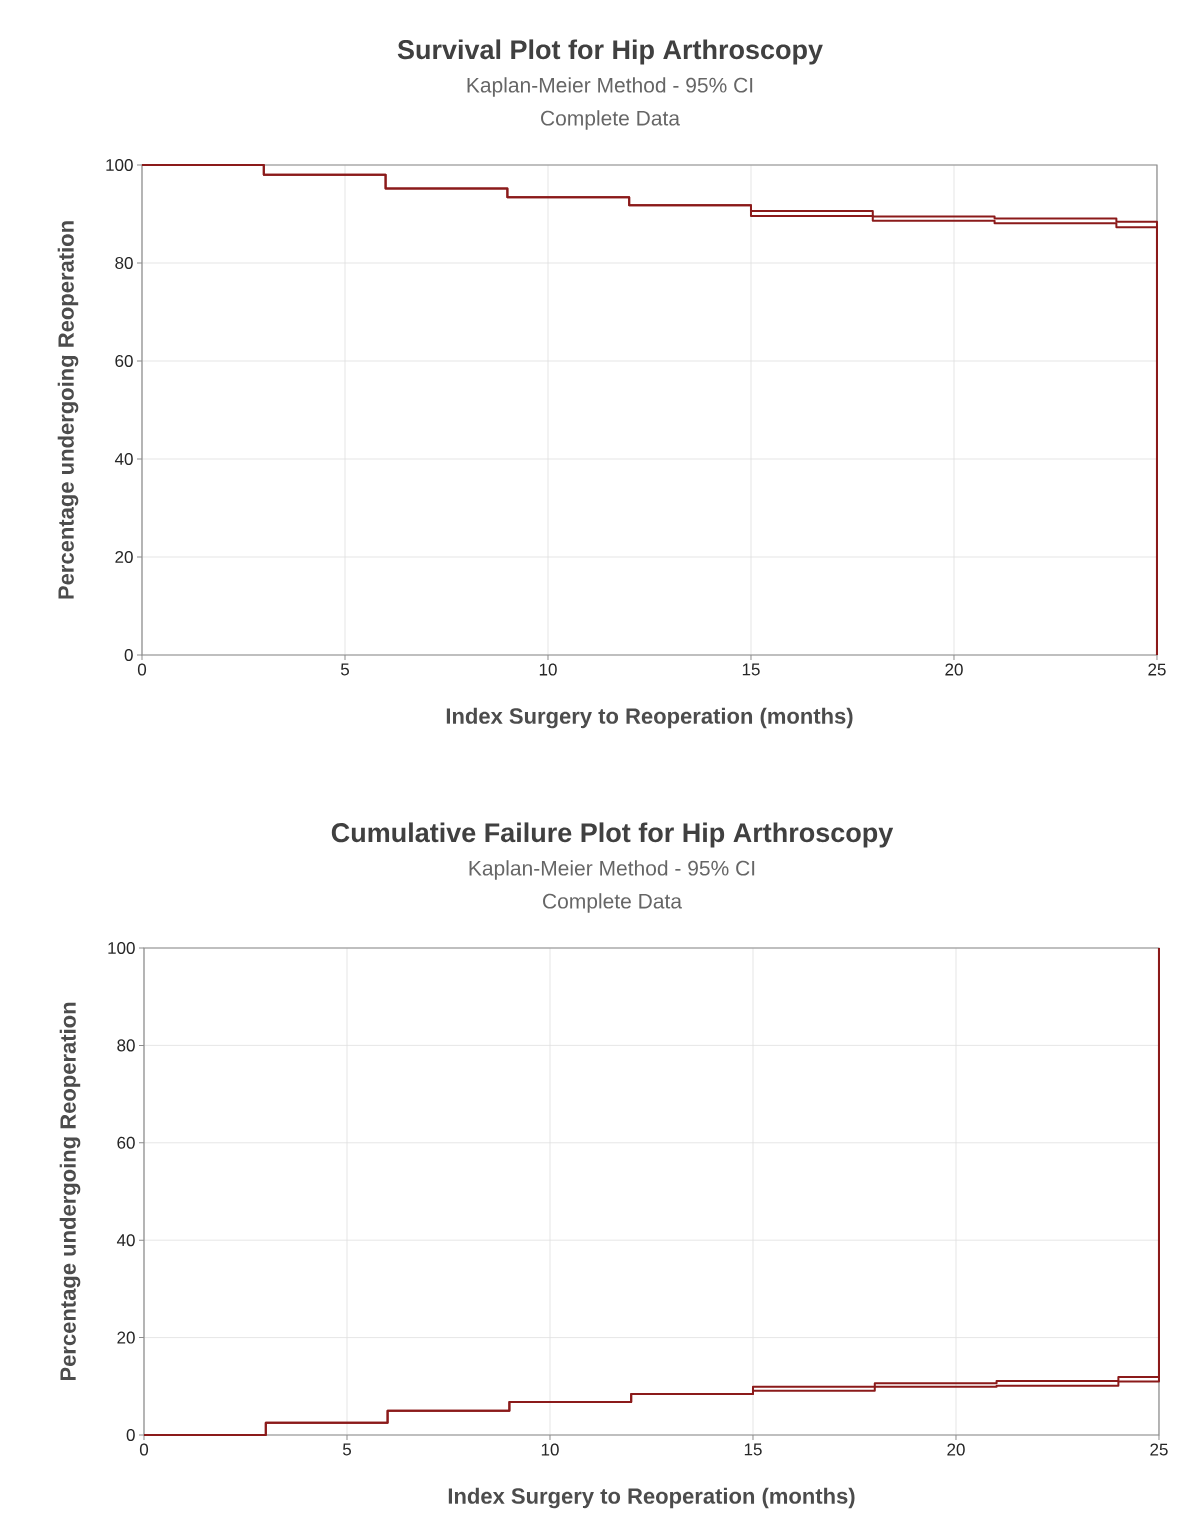 The height and width of the screenshot is (1531, 1198). I want to click on chart-title: Cumulative Failure Plot for Hip Arthroscopy, so click(612, 835).